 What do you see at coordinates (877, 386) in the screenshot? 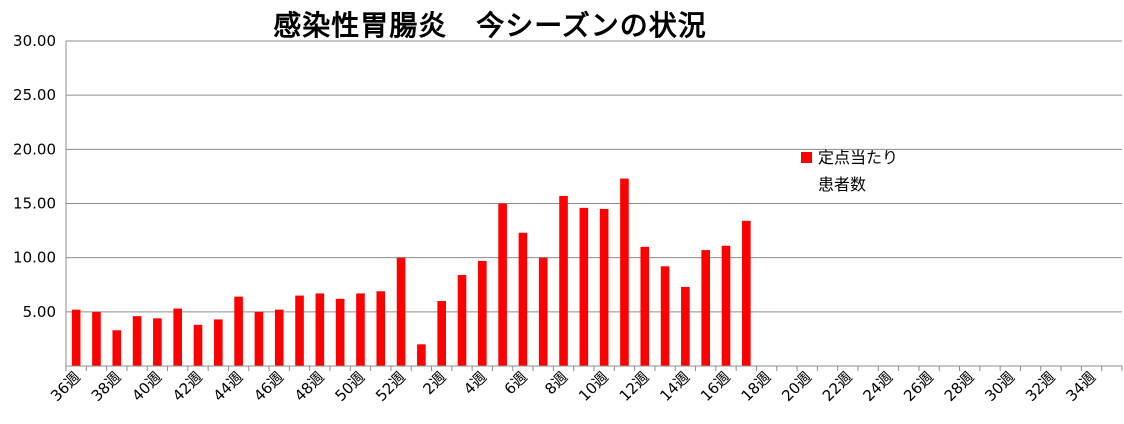
I see `x-tick-label: 24週` at bounding box center [877, 386].